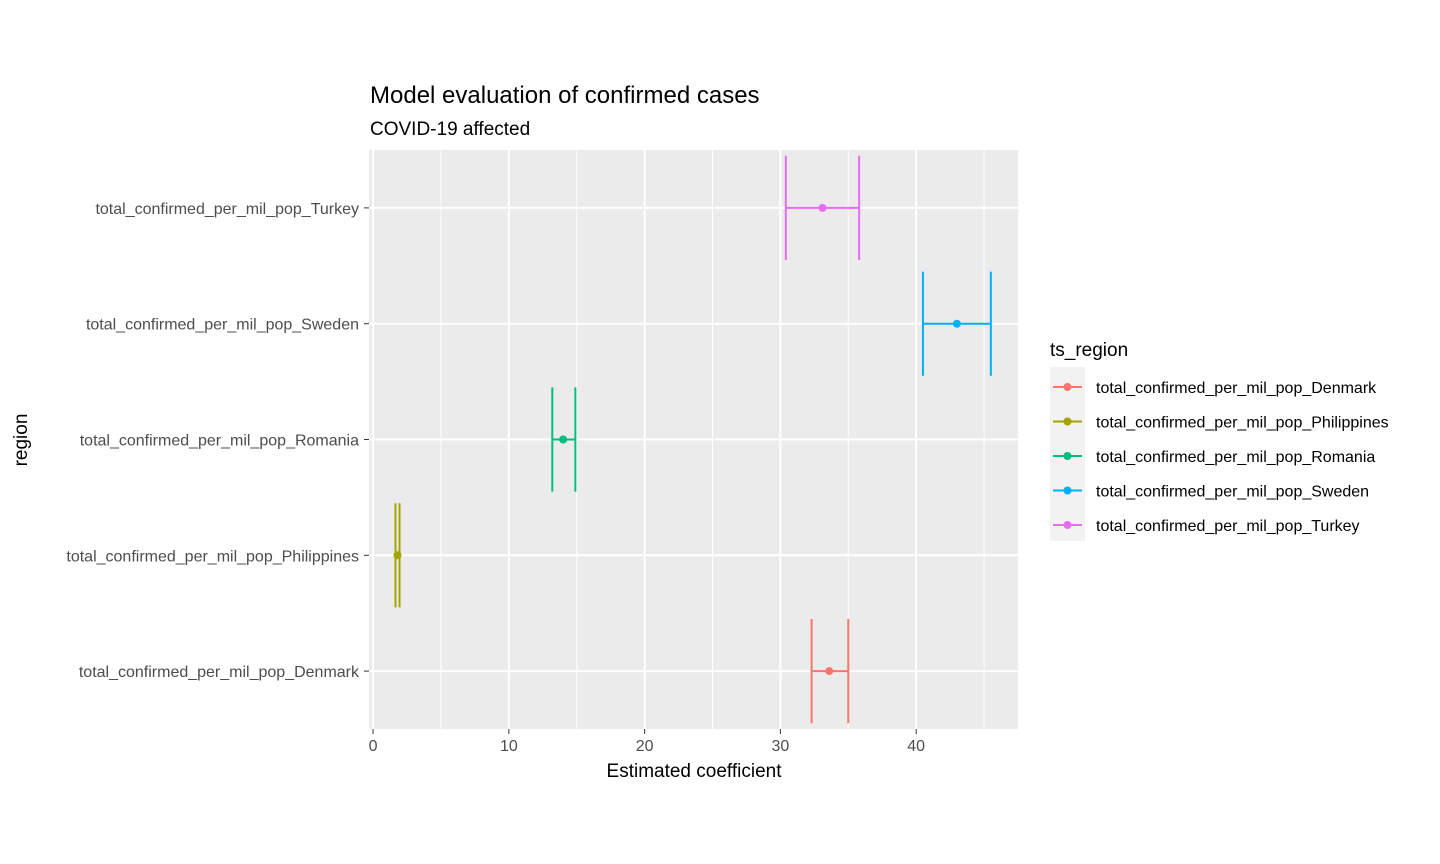 The width and height of the screenshot is (1440, 864). What do you see at coordinates (1228, 526) in the screenshot?
I see `legend-label: total_confirmed_per_mil_pop_Turkey` at bounding box center [1228, 526].